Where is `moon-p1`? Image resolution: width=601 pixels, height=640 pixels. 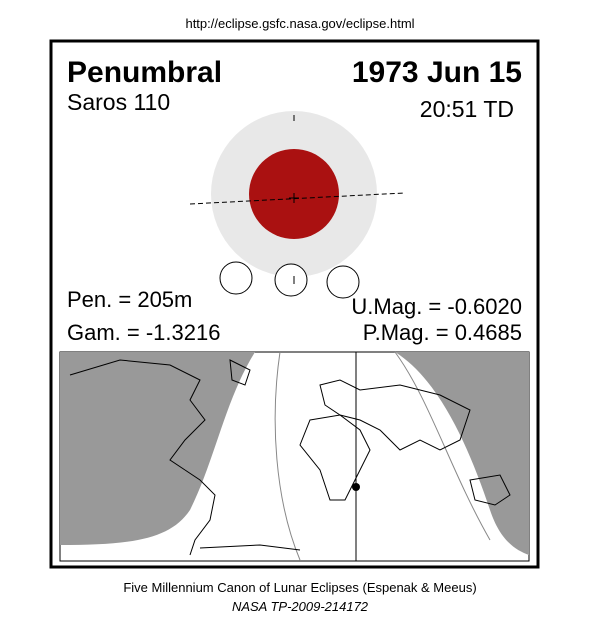 moon-p1 is located at coordinates (236, 278).